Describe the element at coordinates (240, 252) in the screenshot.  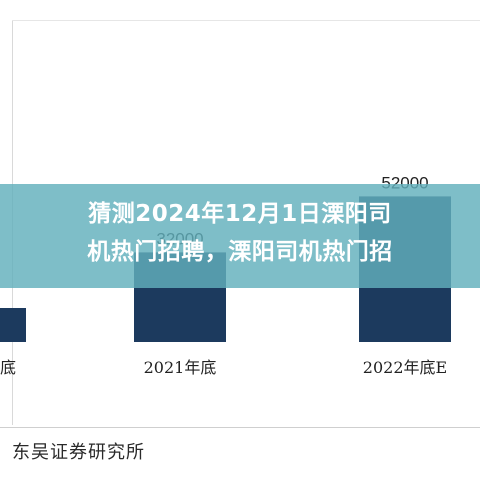
I see `overlay-title-line-2: 机热门招聘，溧阳司机热门招` at that location.